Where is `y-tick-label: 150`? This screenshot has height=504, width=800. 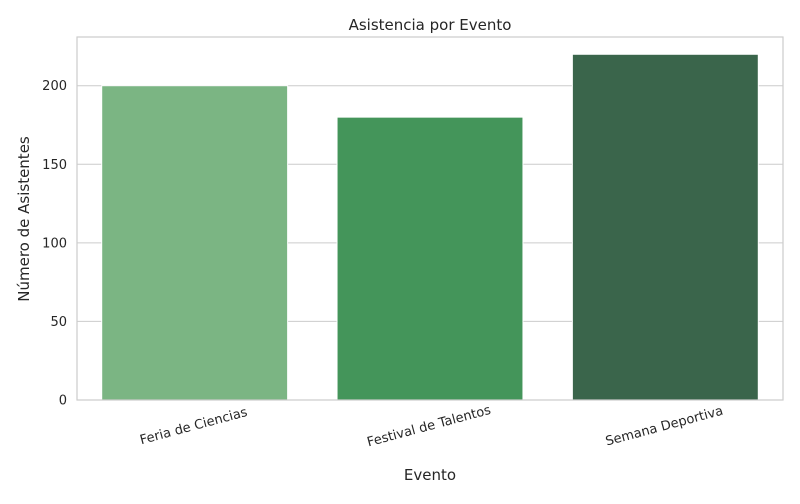 y-tick-label: 150 is located at coordinates (54, 165).